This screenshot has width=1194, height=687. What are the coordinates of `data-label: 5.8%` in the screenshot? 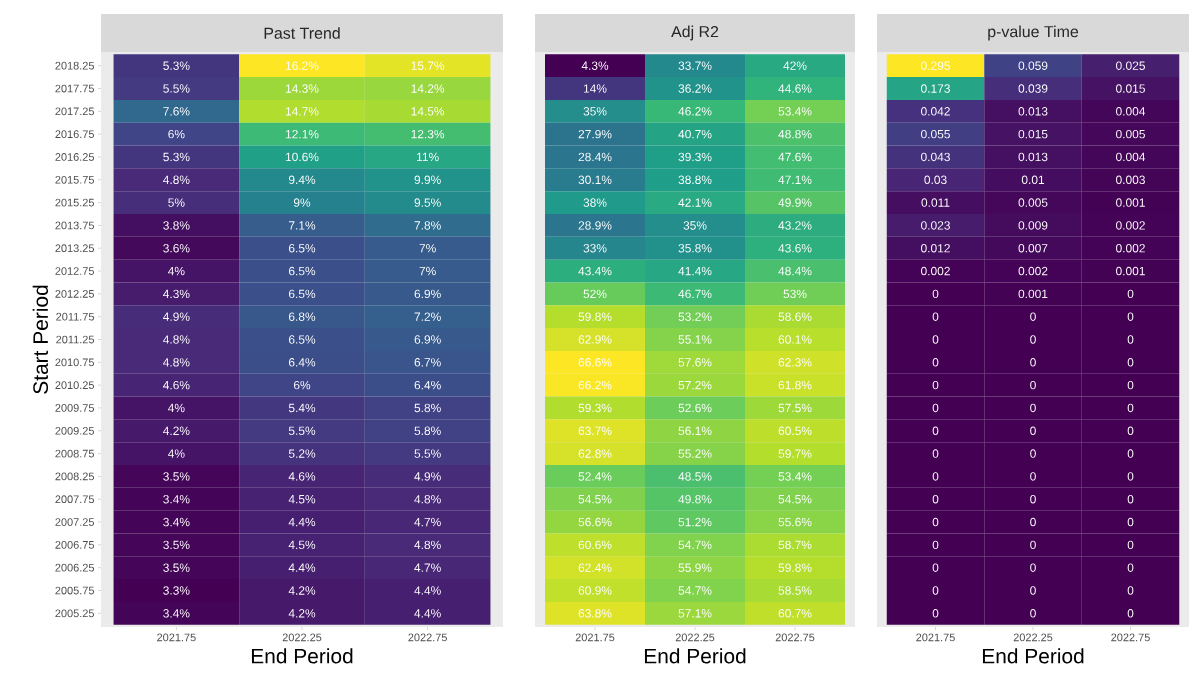 It's located at (427, 408).